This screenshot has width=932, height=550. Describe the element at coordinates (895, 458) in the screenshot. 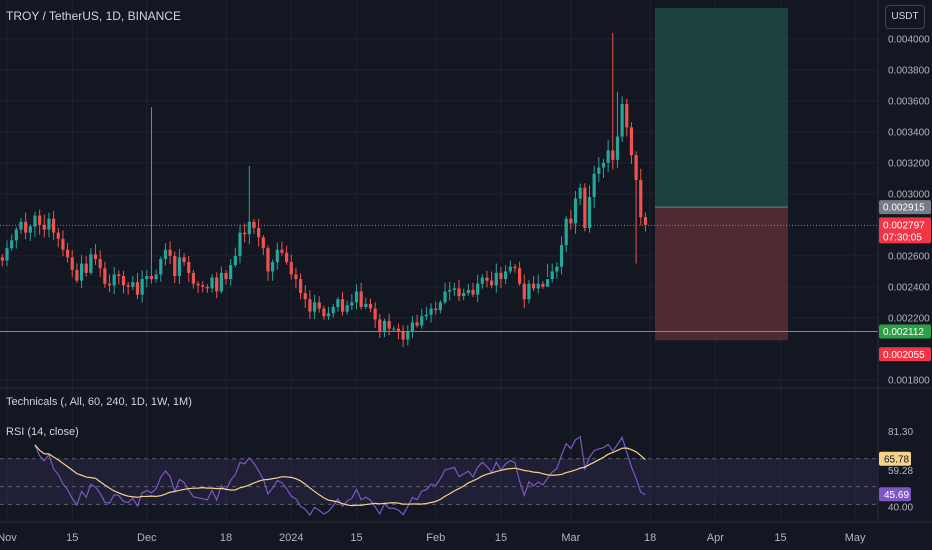

I see `rsi-upper-badge-bg` at that location.